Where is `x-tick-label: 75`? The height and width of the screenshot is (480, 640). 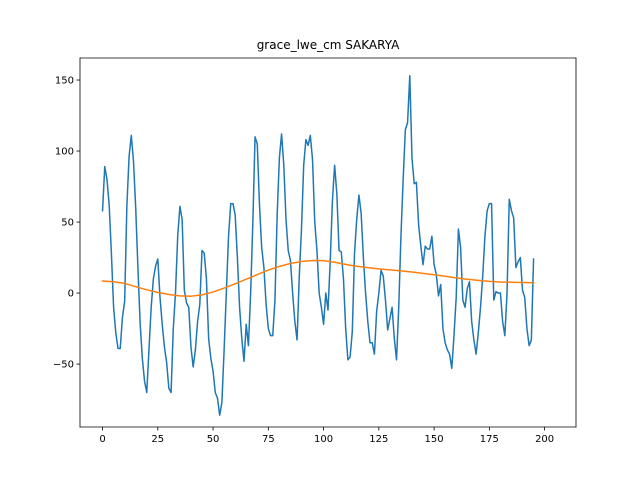
x-tick-label: 75 is located at coordinates (268, 439).